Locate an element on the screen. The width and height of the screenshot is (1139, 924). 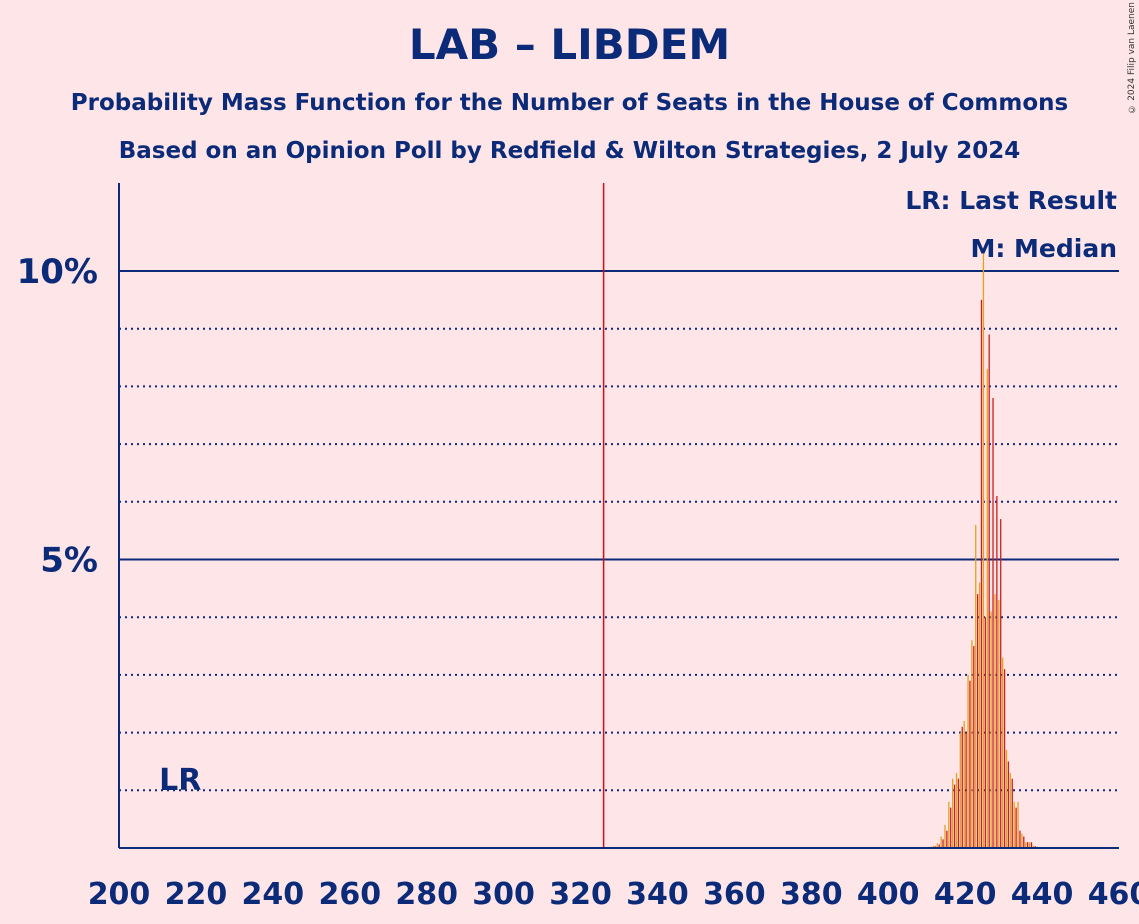
y-tick-label: 10% is located at coordinates (57, 272).